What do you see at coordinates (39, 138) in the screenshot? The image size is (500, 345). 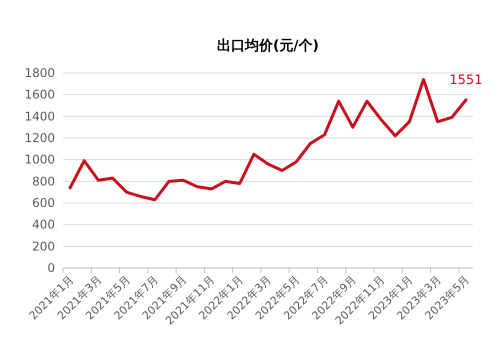 I see `y-tick-label: 1200` at bounding box center [39, 138].